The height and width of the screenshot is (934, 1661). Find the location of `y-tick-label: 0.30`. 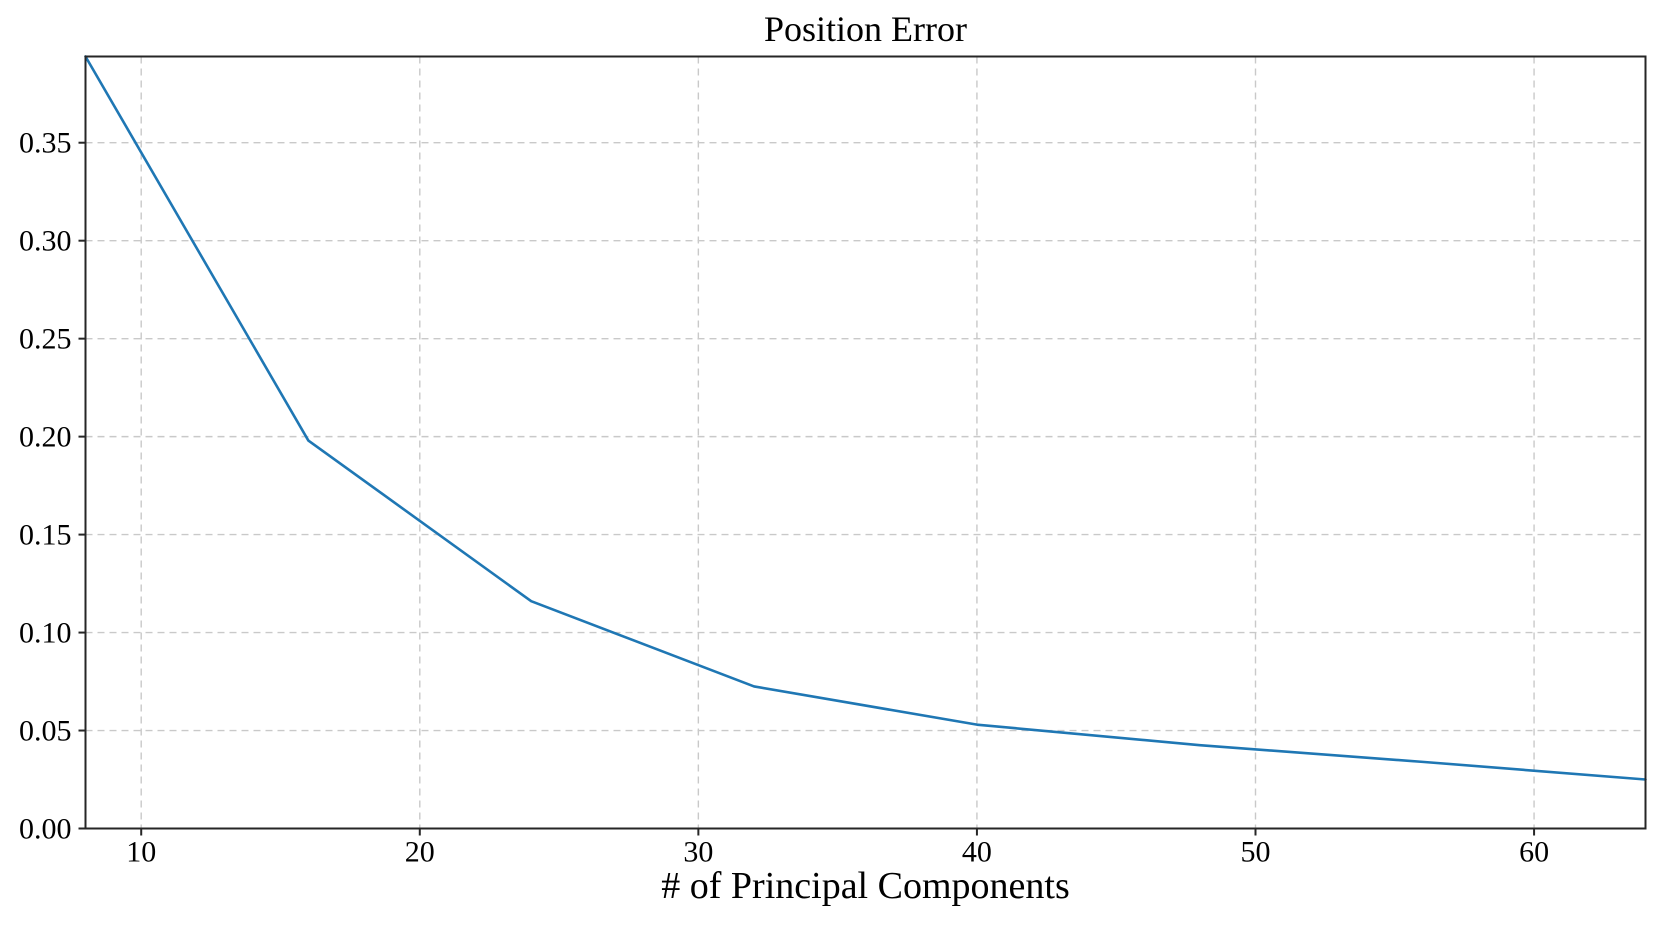

y-tick-label: 0.30 is located at coordinates (45, 241).